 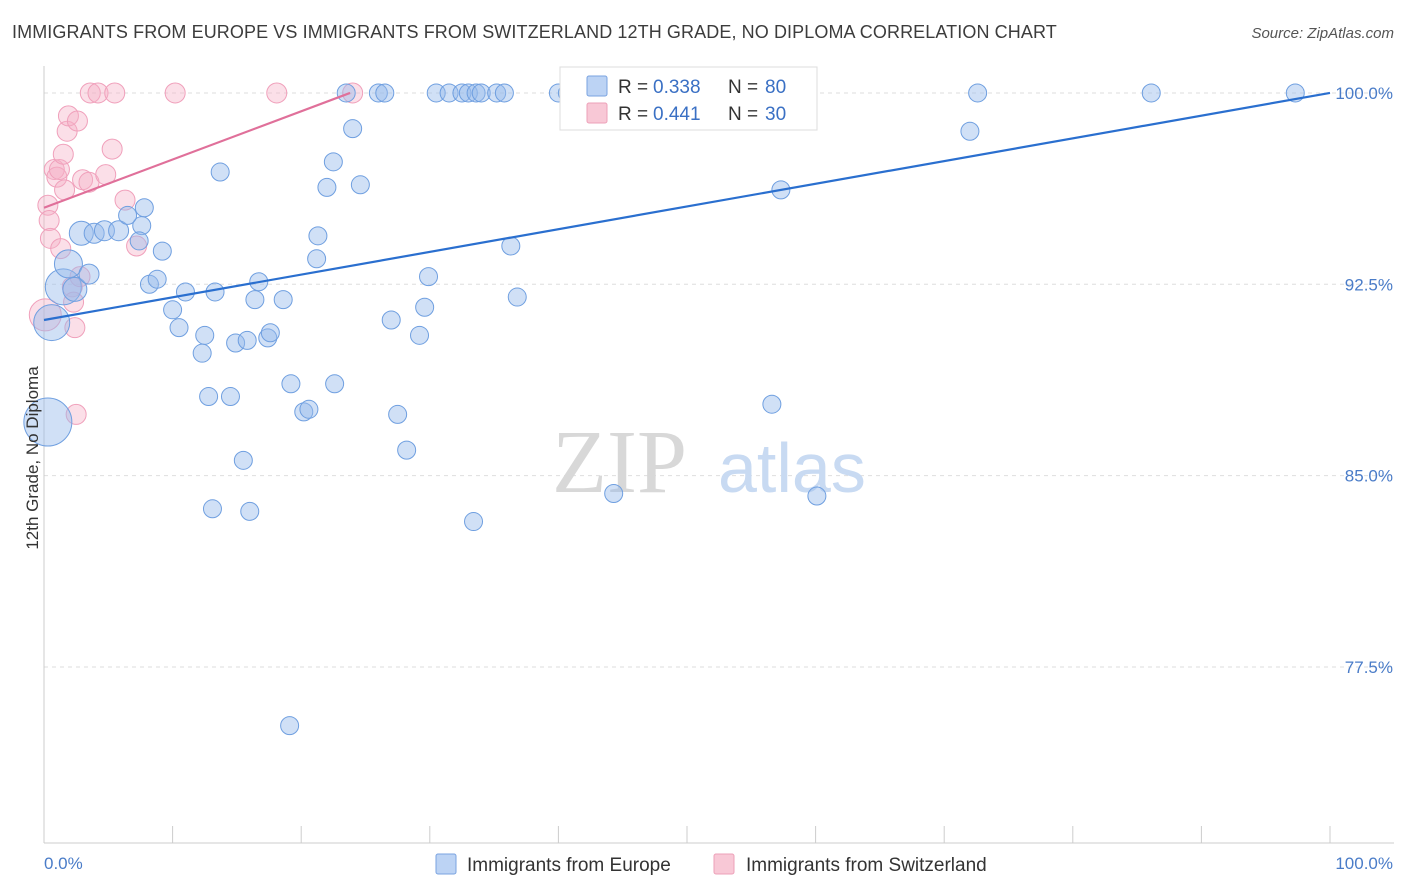 I want to click on y-tick-label: 100.0%, so click(x=1364, y=93).